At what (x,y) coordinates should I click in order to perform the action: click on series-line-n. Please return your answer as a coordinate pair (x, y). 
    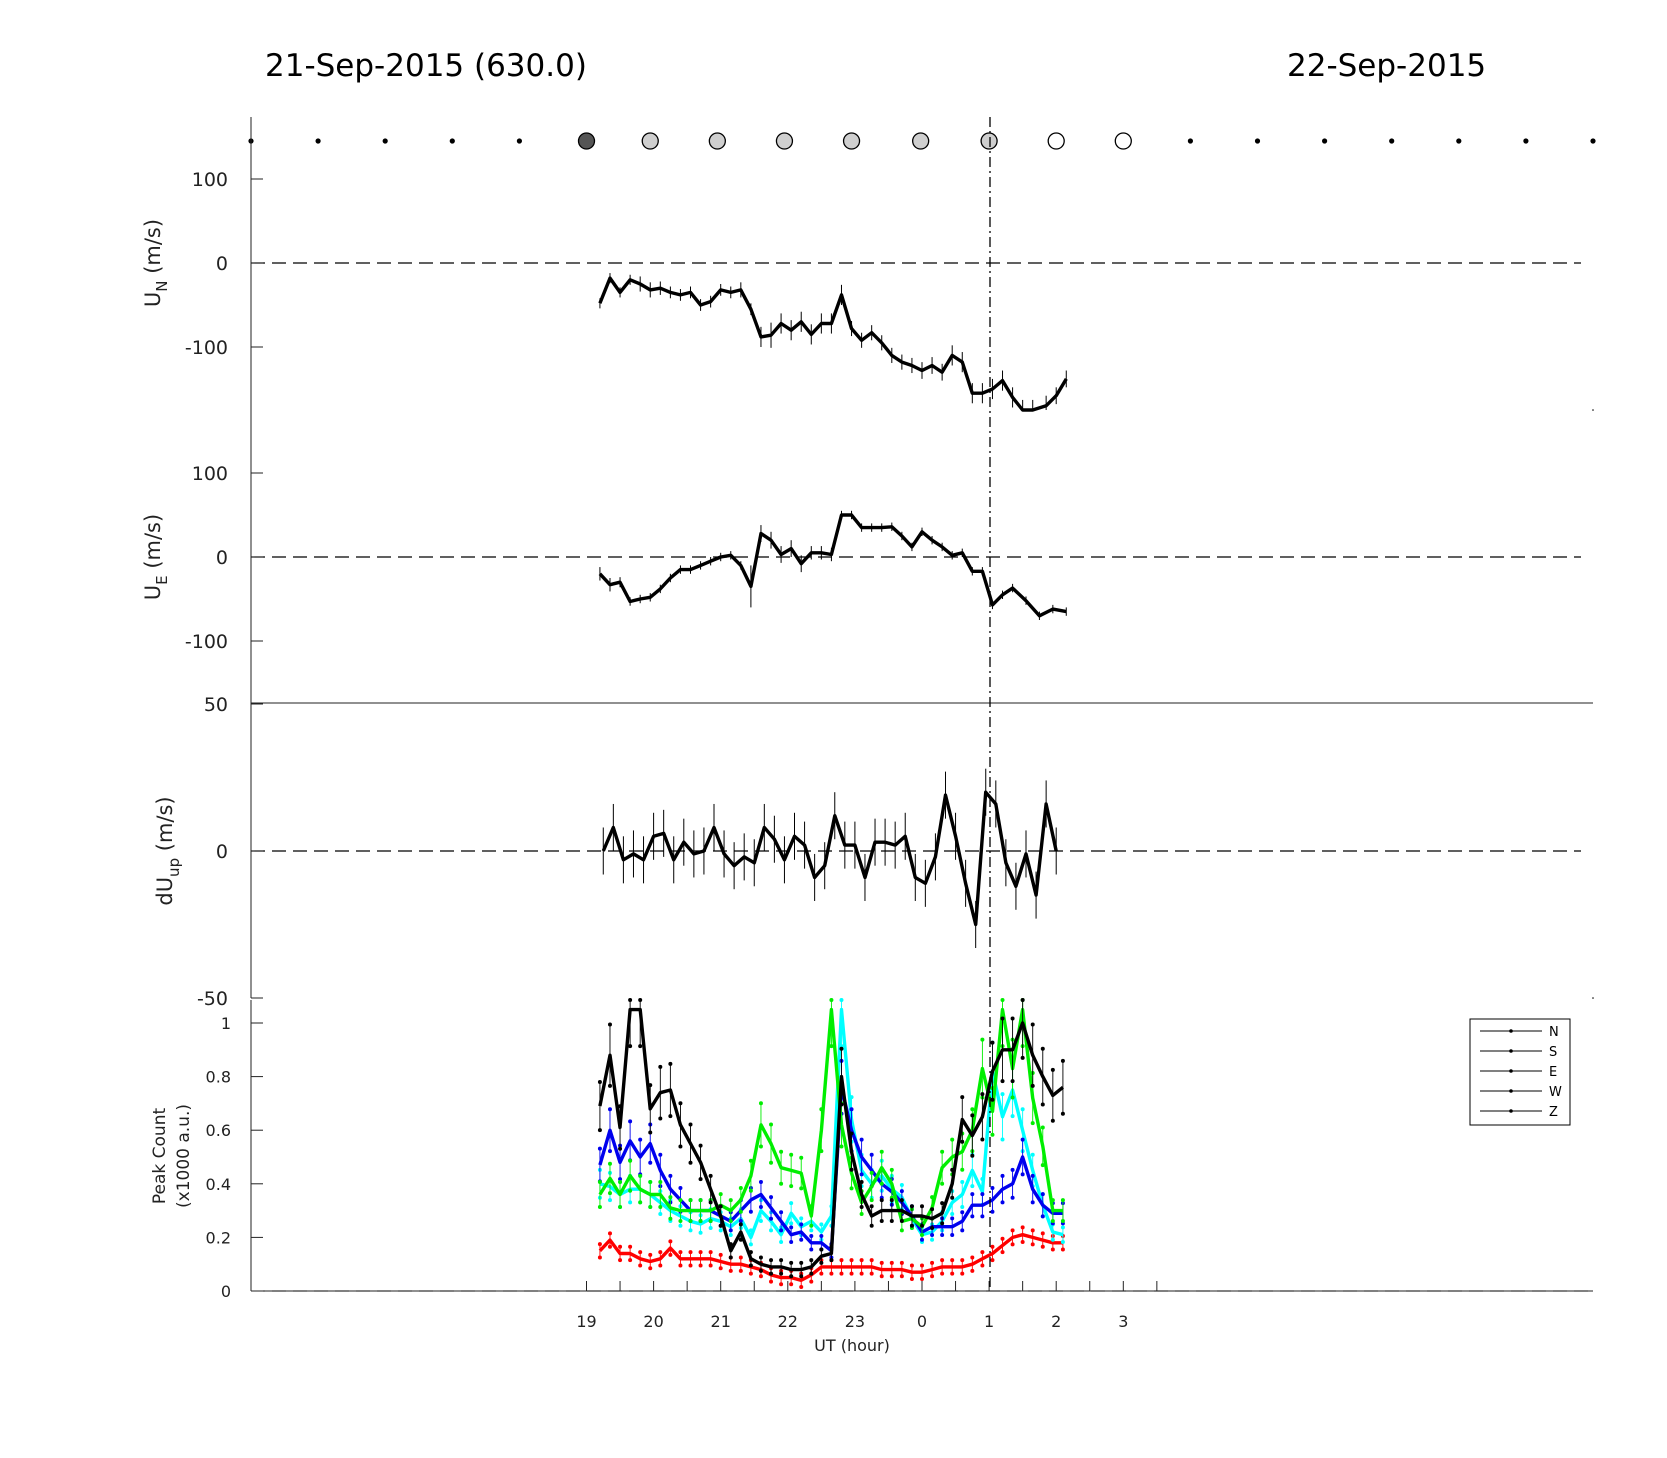
    Looking at the image, I should click on (831, 1139).